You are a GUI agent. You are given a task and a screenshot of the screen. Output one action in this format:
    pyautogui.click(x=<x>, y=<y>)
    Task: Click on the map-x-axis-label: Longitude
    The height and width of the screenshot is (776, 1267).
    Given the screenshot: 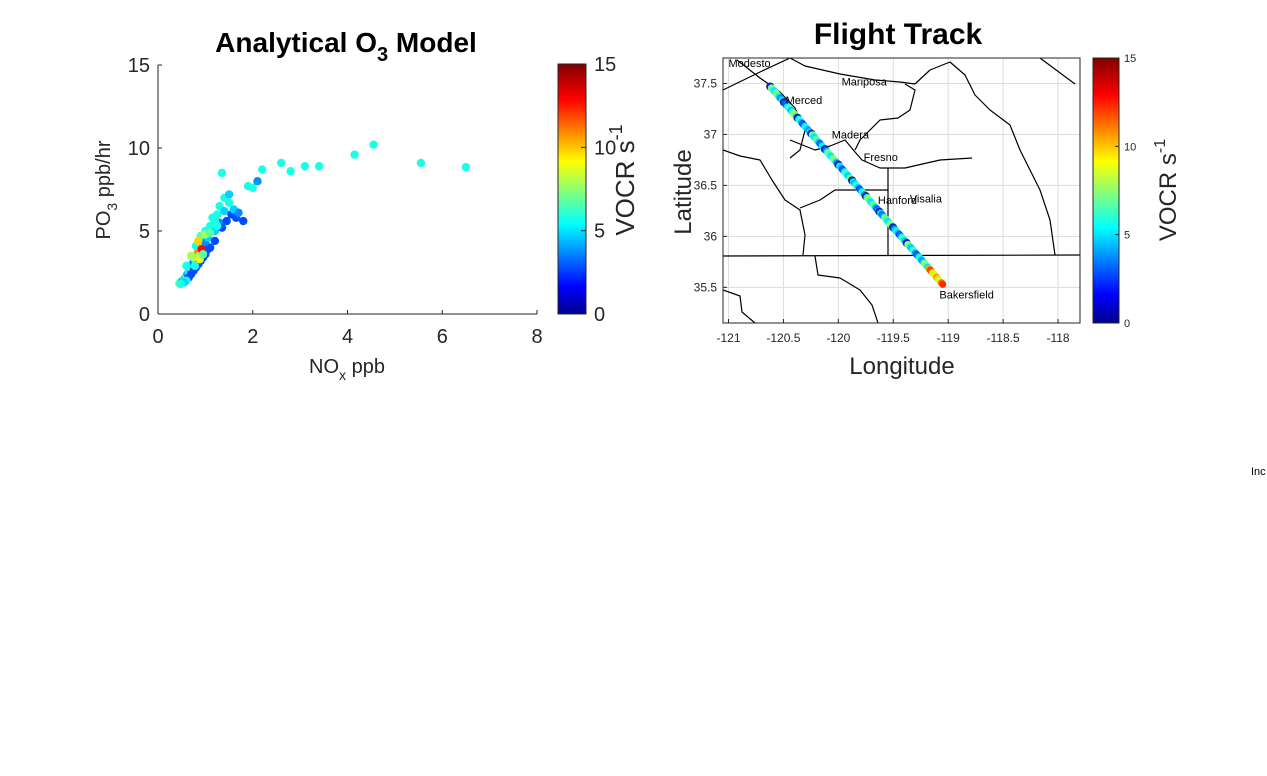 What is the action you would take?
    pyautogui.click(x=901, y=366)
    